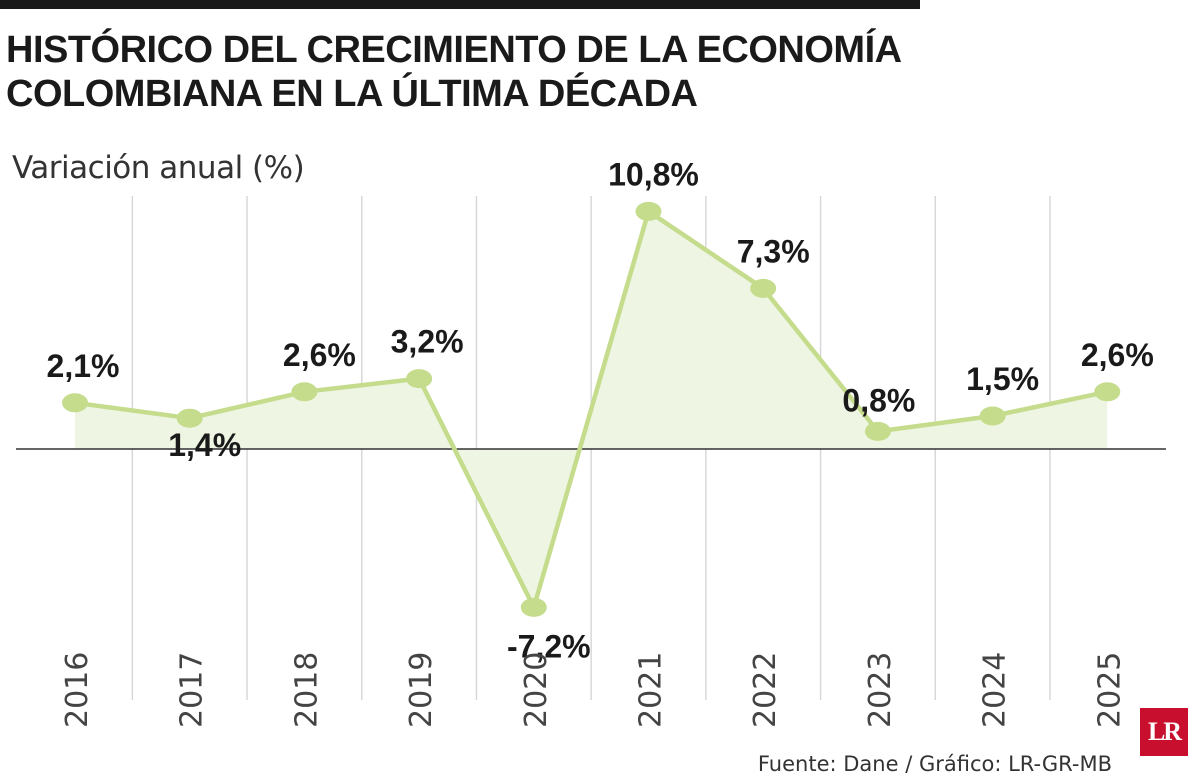 Image resolution: width=1200 pixels, height=784 pixels. What do you see at coordinates (204, 445) in the screenshot?
I see `data-label-2017: 1,4%` at bounding box center [204, 445].